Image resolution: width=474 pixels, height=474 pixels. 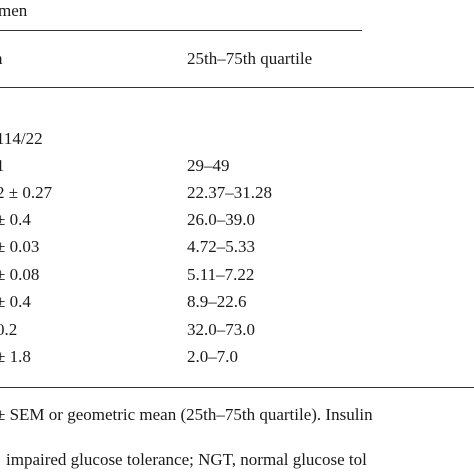 What do you see at coordinates (15, 219) in the screenshot?
I see `table-row-4-value: ± 0.4` at bounding box center [15, 219].